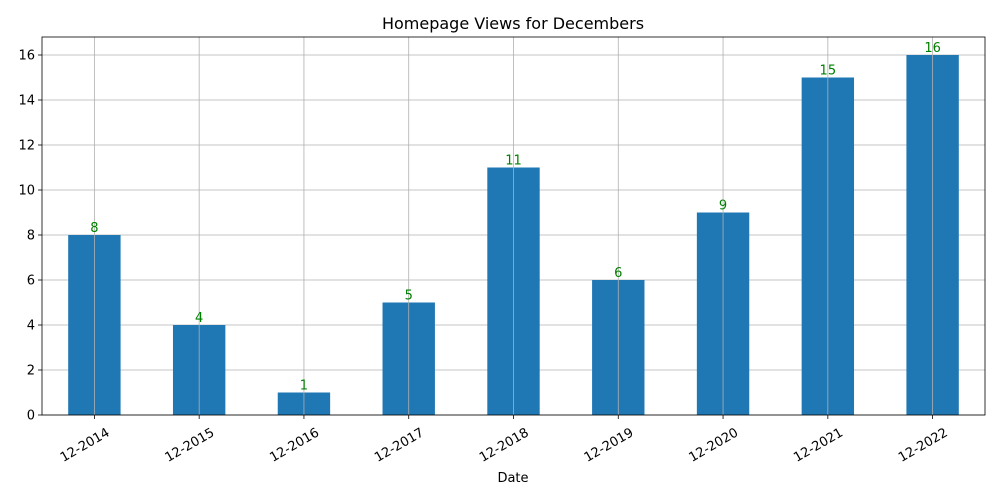 The width and height of the screenshot is (1000, 500). What do you see at coordinates (723, 206) in the screenshot?
I see `data-label: 9` at bounding box center [723, 206].